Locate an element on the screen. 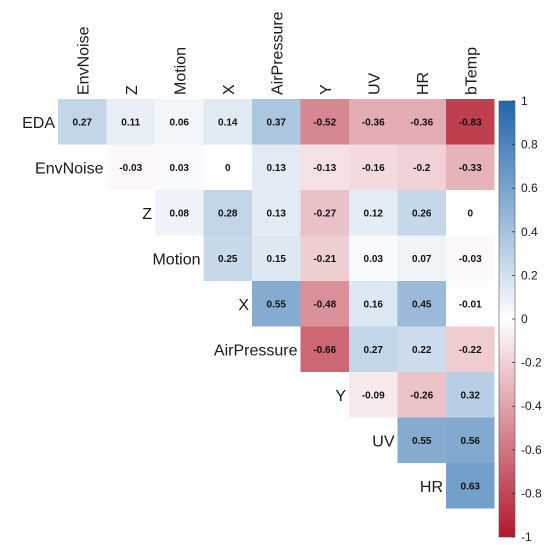 This screenshot has height=545, width=550. cell-z-motion is located at coordinates (179, 213).